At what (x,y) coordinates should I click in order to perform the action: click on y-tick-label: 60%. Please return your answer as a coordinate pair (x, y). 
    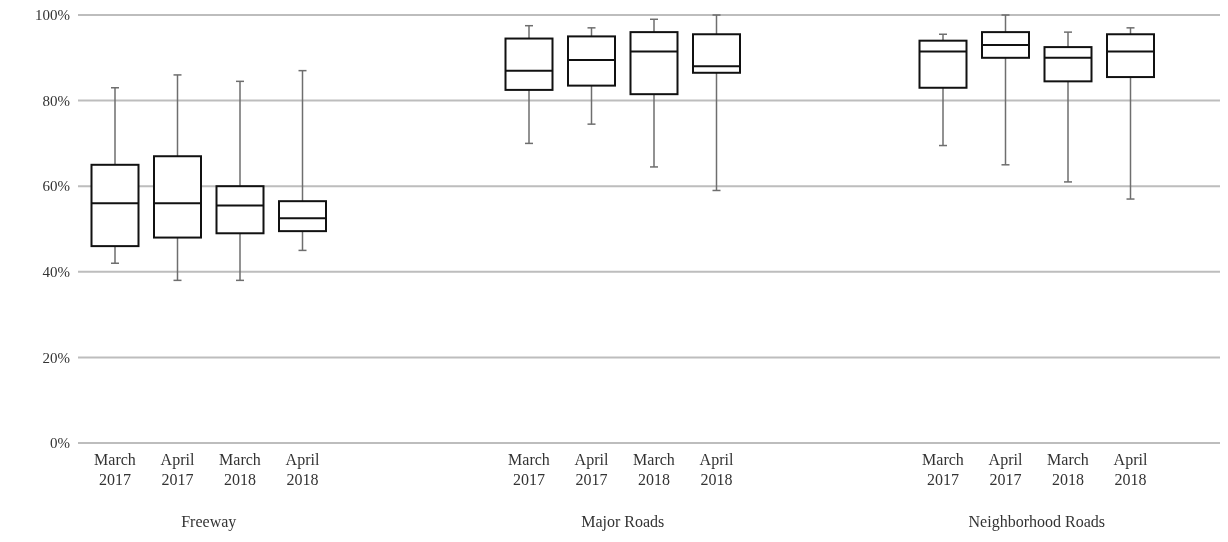
    Looking at the image, I should click on (56, 186).